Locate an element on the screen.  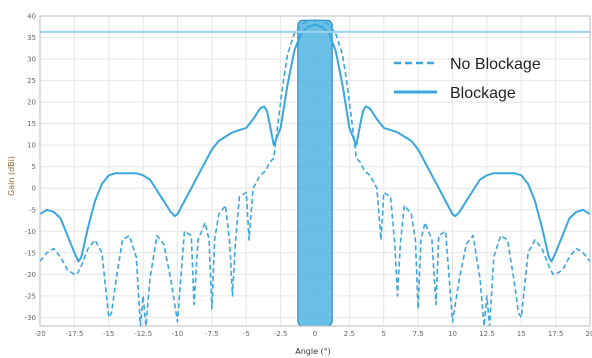
x-tick-label: -10 is located at coordinates (177, 334).